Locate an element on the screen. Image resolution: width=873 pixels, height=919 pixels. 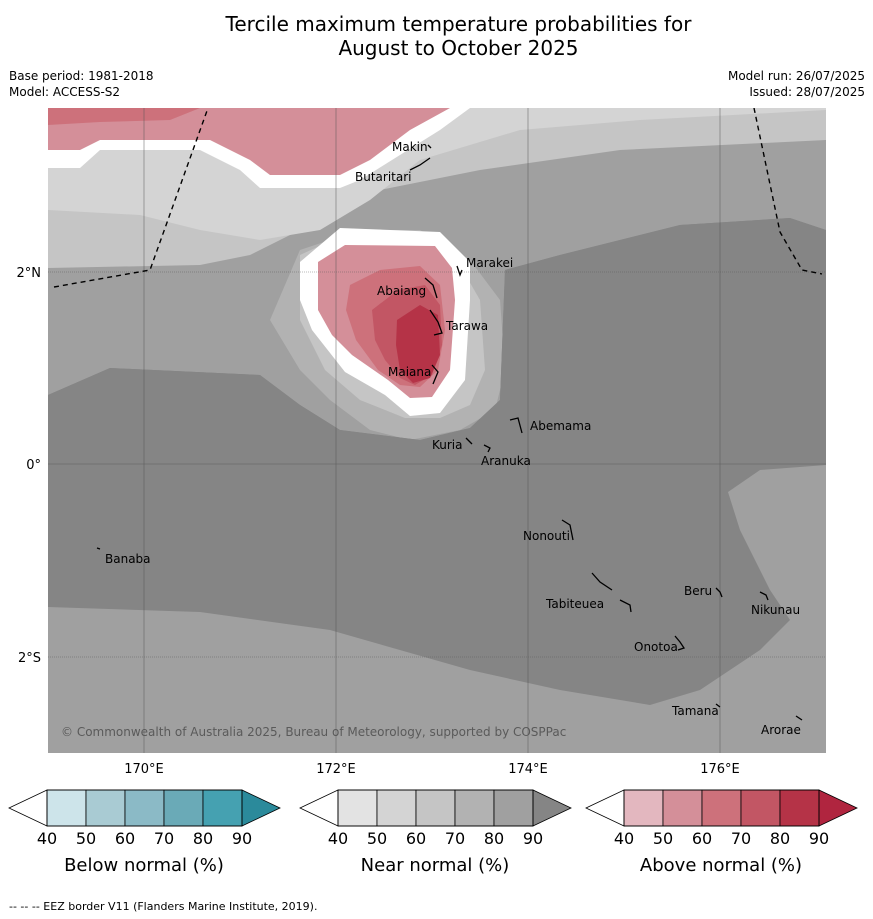
island-label: Tabiteuea is located at coordinates (574, 604).